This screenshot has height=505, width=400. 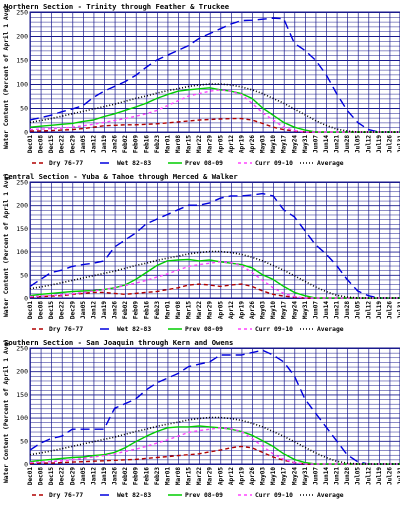 What do you see at coordinates (231, 476) in the screenshot?
I see `x-tick-label: Apr12` at bounding box center [231, 476].